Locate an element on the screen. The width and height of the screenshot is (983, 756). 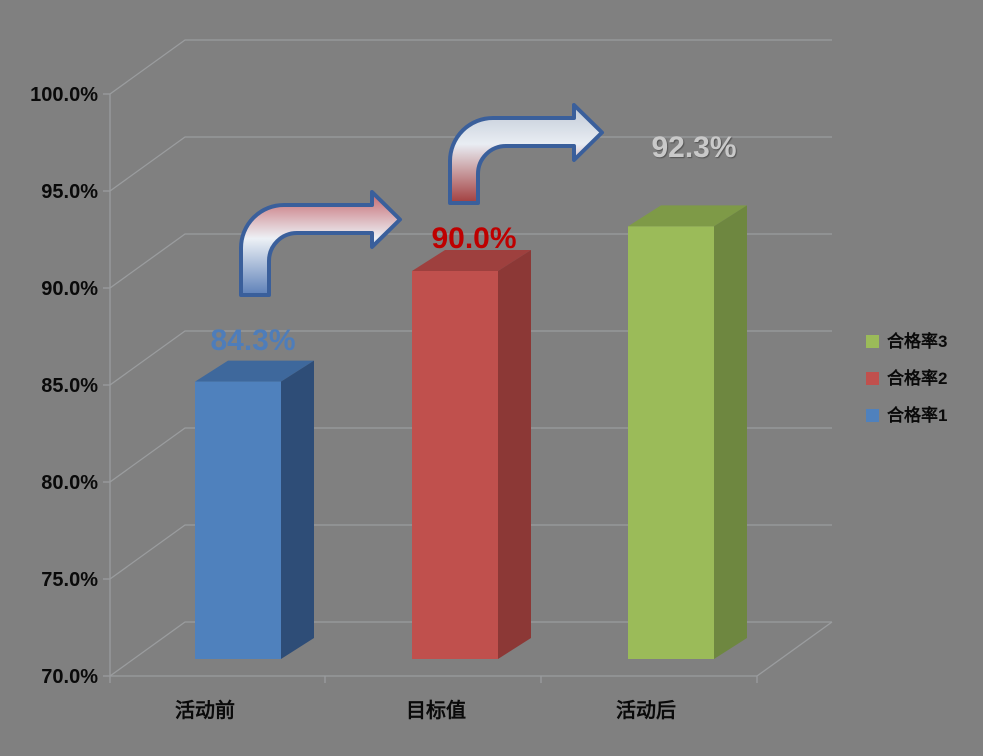
legend: 合格率3 合格率2 合格率1 is located at coordinates (906, 378).